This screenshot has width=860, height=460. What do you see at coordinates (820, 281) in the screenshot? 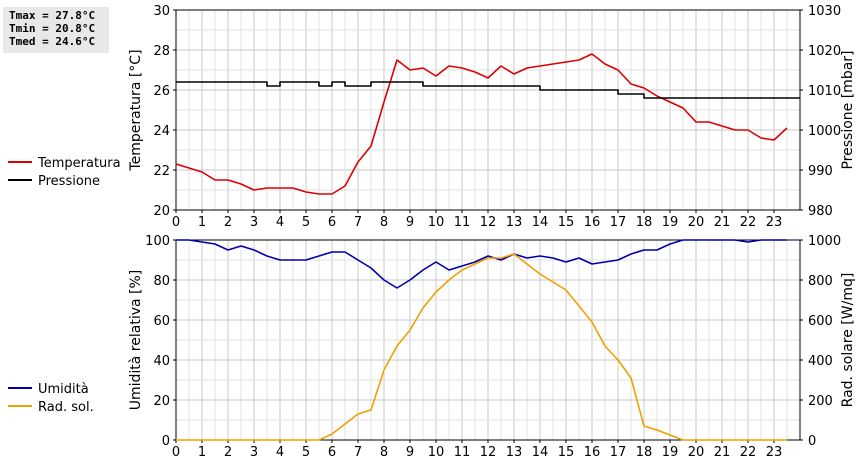
I see `y2-tick-label: 800` at bounding box center [820, 281].